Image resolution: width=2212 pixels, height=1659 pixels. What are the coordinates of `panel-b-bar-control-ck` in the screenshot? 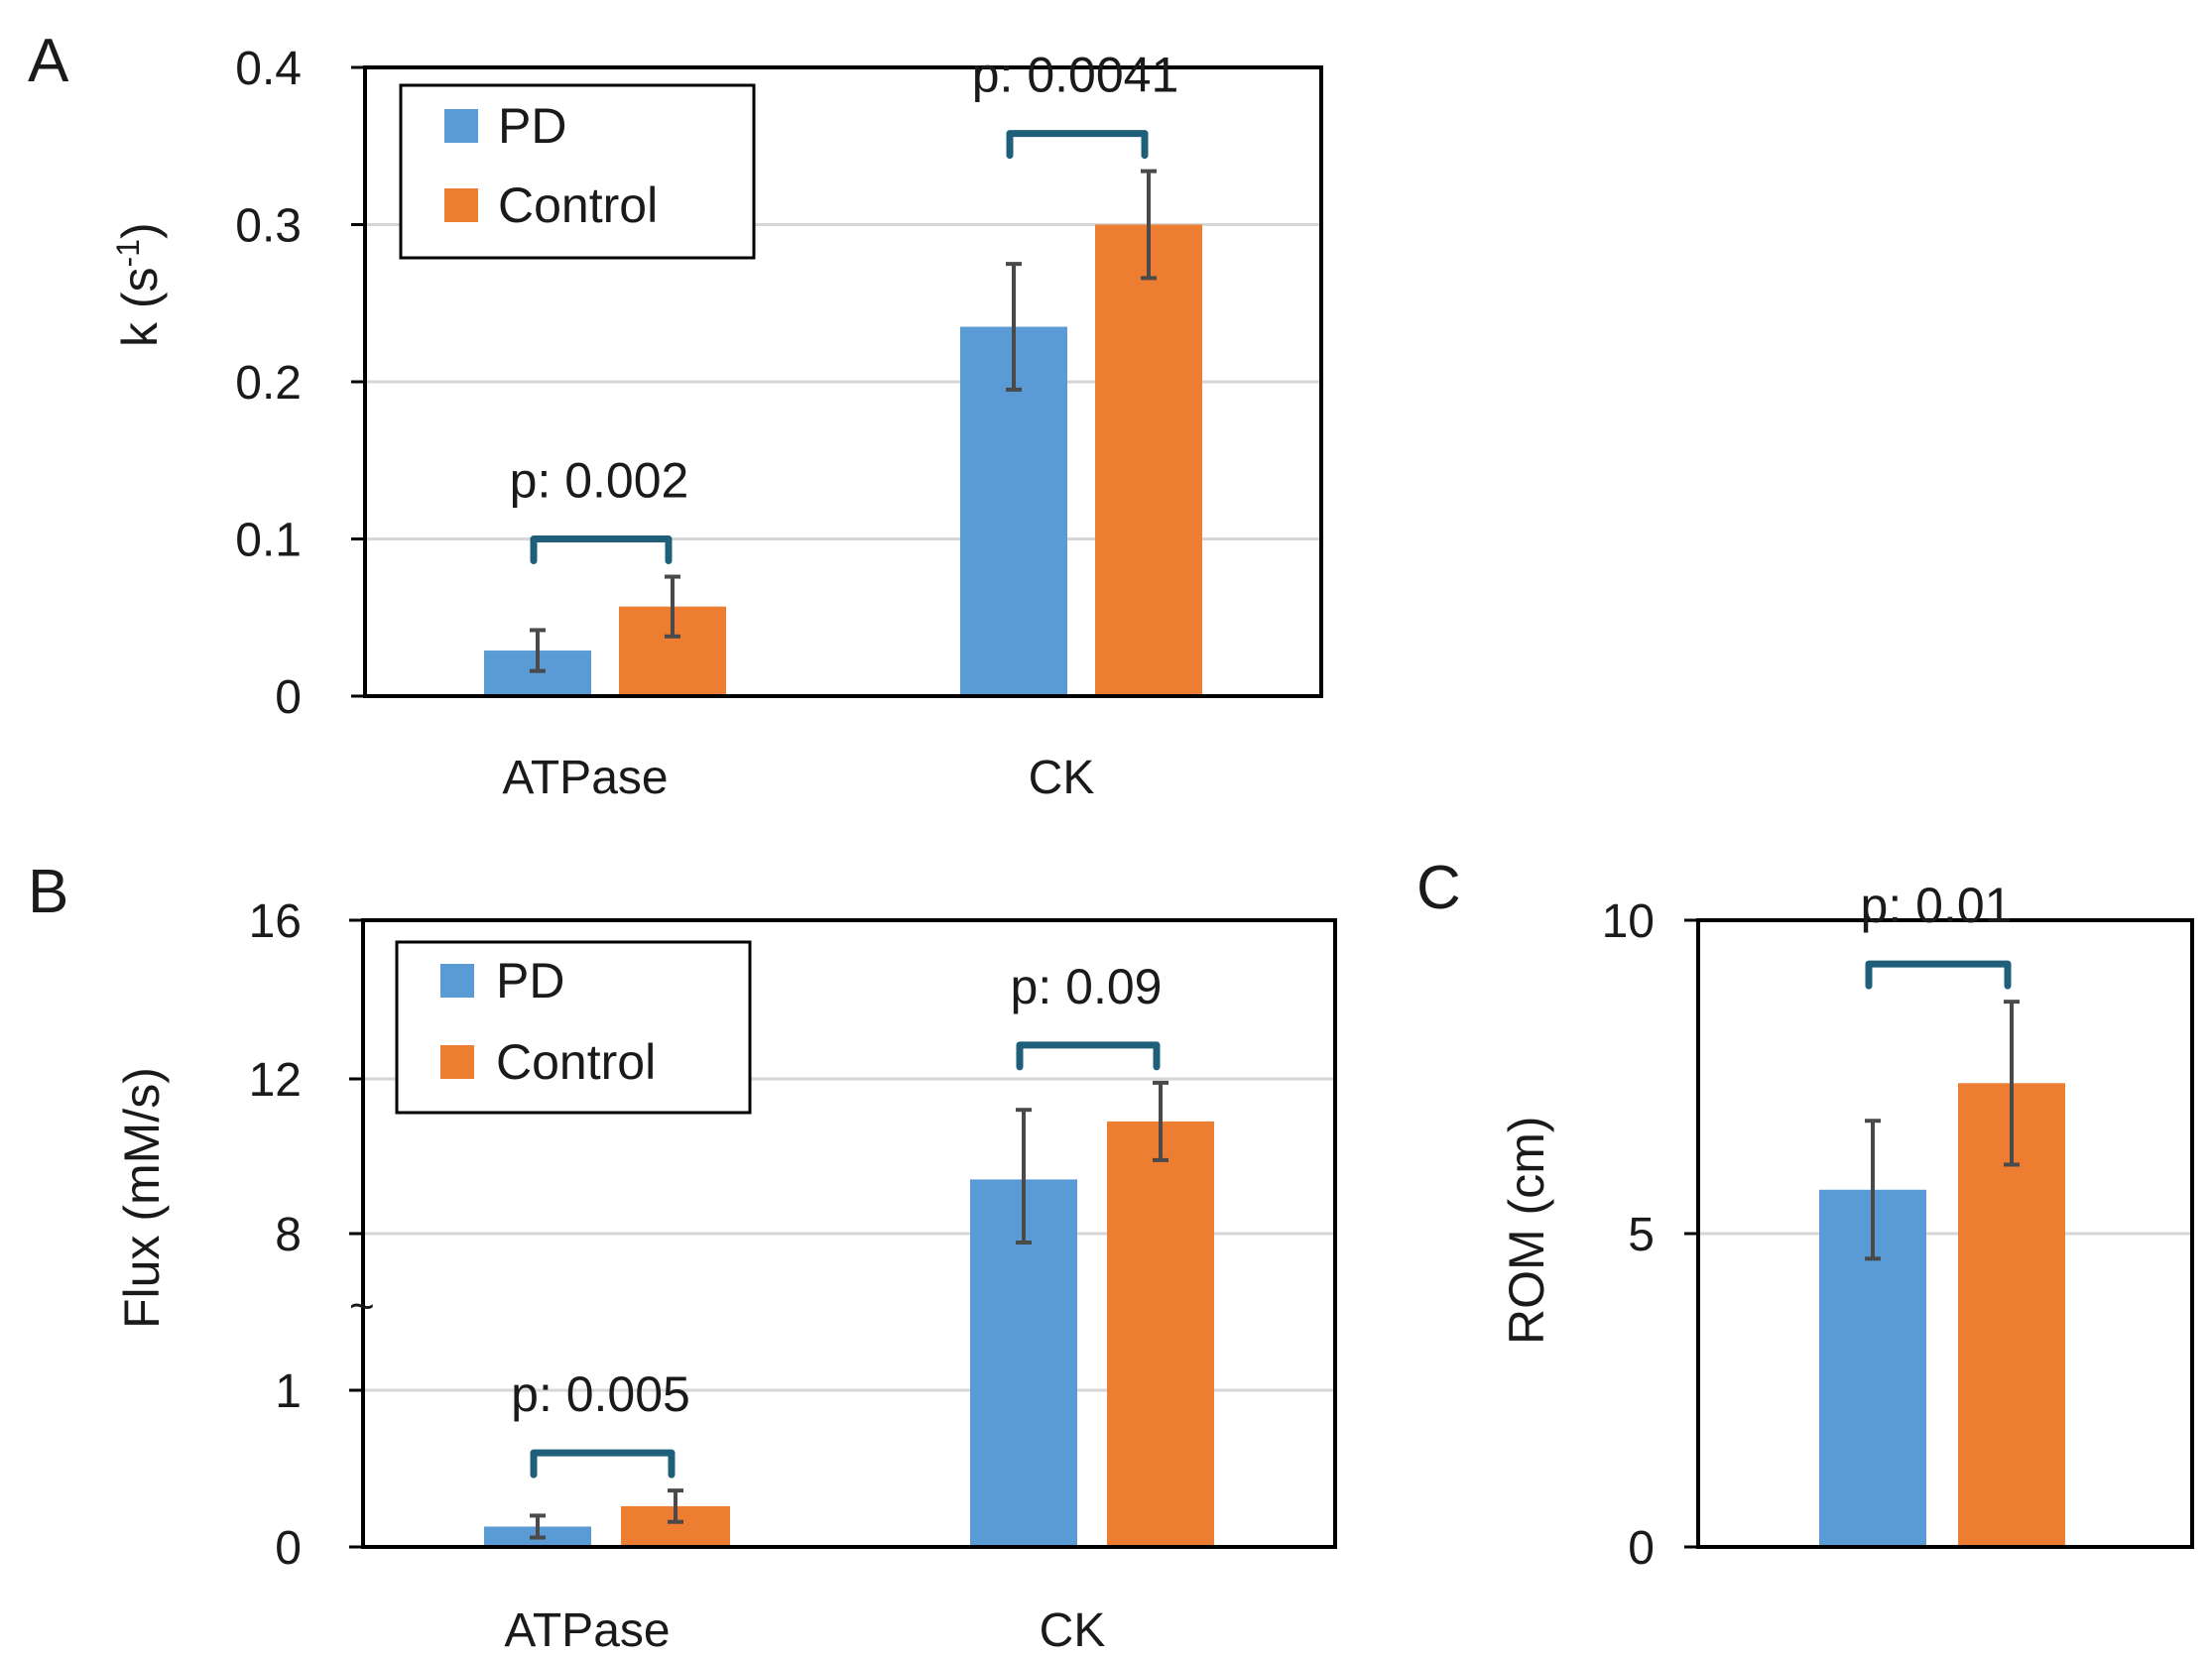 It's located at (1160, 1334).